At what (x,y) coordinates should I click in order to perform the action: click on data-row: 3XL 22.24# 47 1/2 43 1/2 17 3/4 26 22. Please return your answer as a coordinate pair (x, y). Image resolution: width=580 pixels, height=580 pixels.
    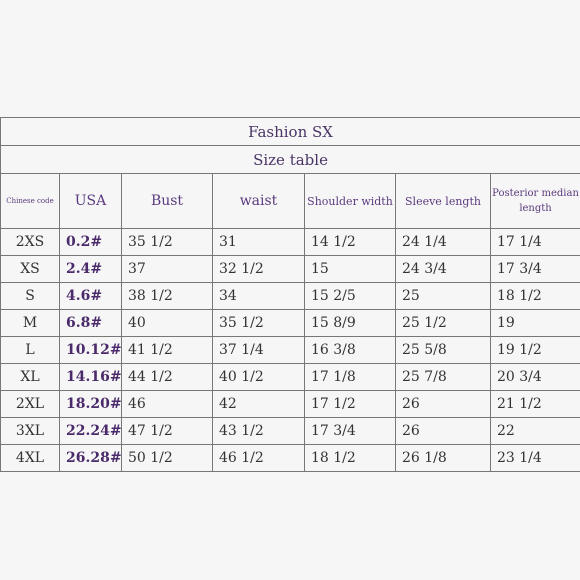
    Looking at the image, I should click on (290, 431).